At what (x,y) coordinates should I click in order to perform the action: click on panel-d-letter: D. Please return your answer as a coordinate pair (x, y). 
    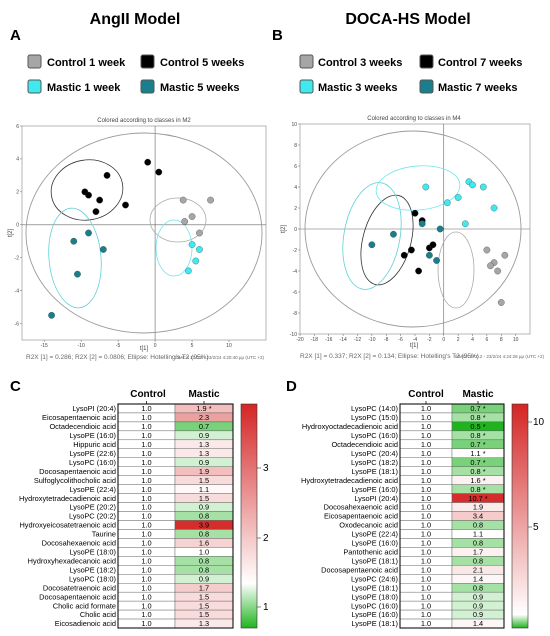
    Looking at the image, I should click on (291, 386).